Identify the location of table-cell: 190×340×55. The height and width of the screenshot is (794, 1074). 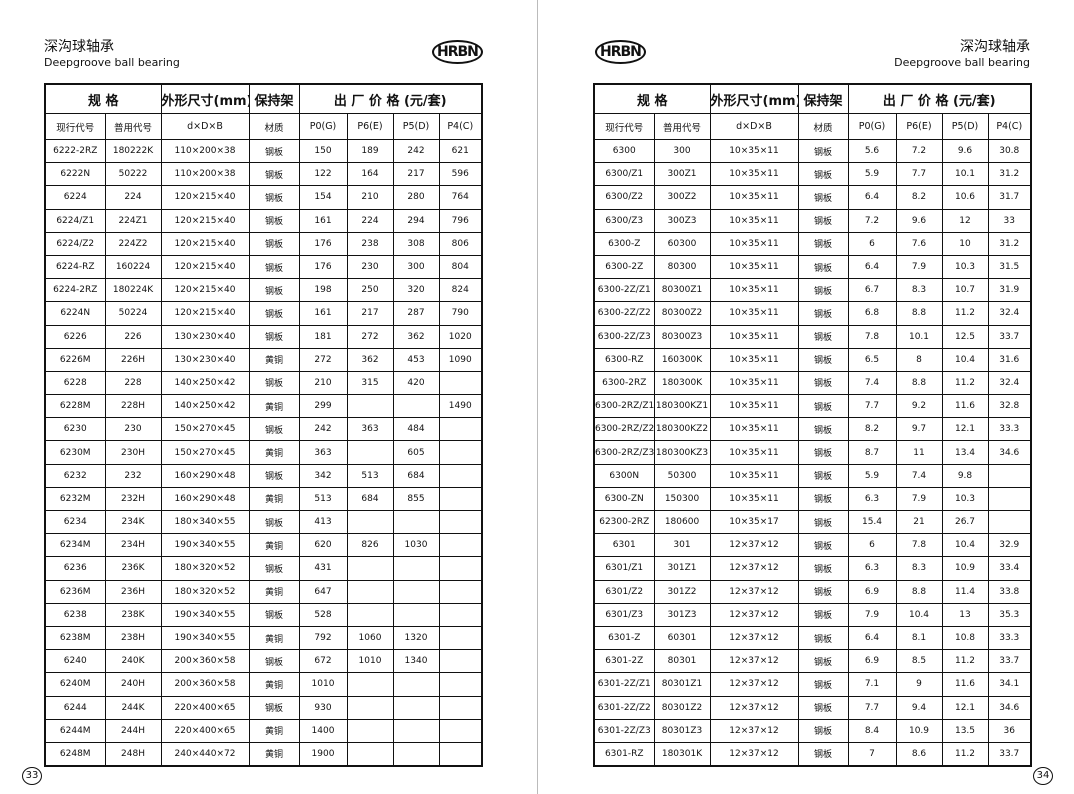
(205, 638).